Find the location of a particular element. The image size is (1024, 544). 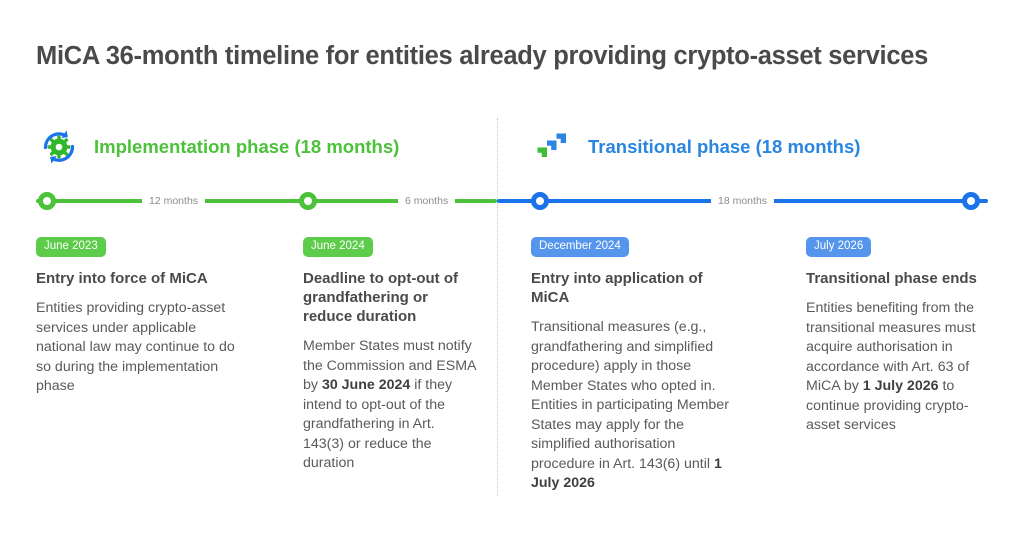

interval-label-12-months: 12 months is located at coordinates (174, 201).